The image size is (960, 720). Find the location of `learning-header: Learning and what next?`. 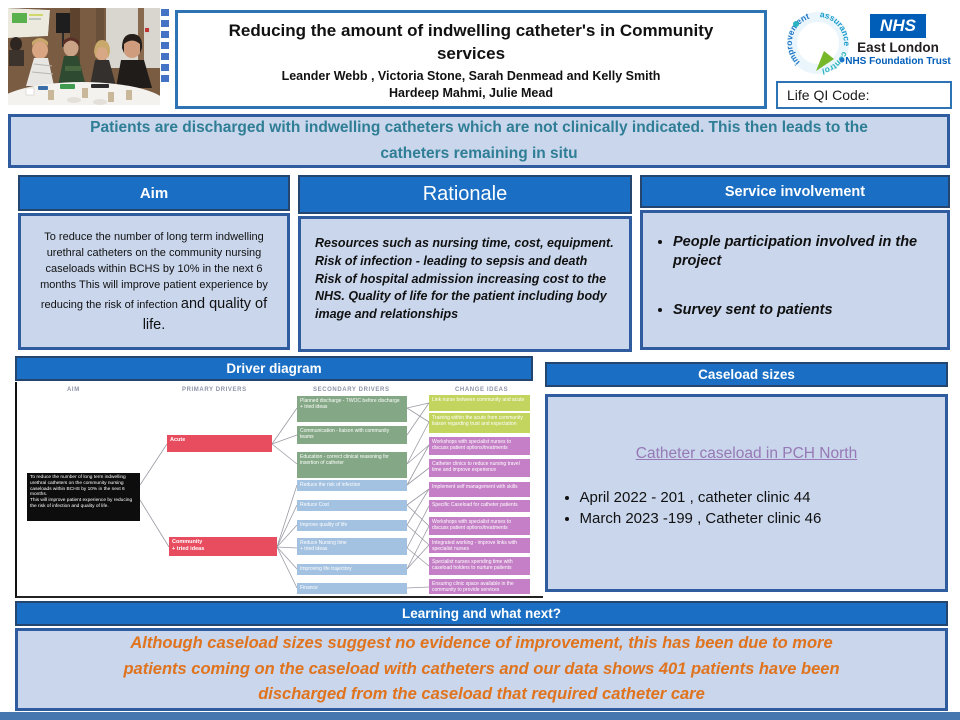

learning-header: Learning and what next? is located at coordinates (481, 613).